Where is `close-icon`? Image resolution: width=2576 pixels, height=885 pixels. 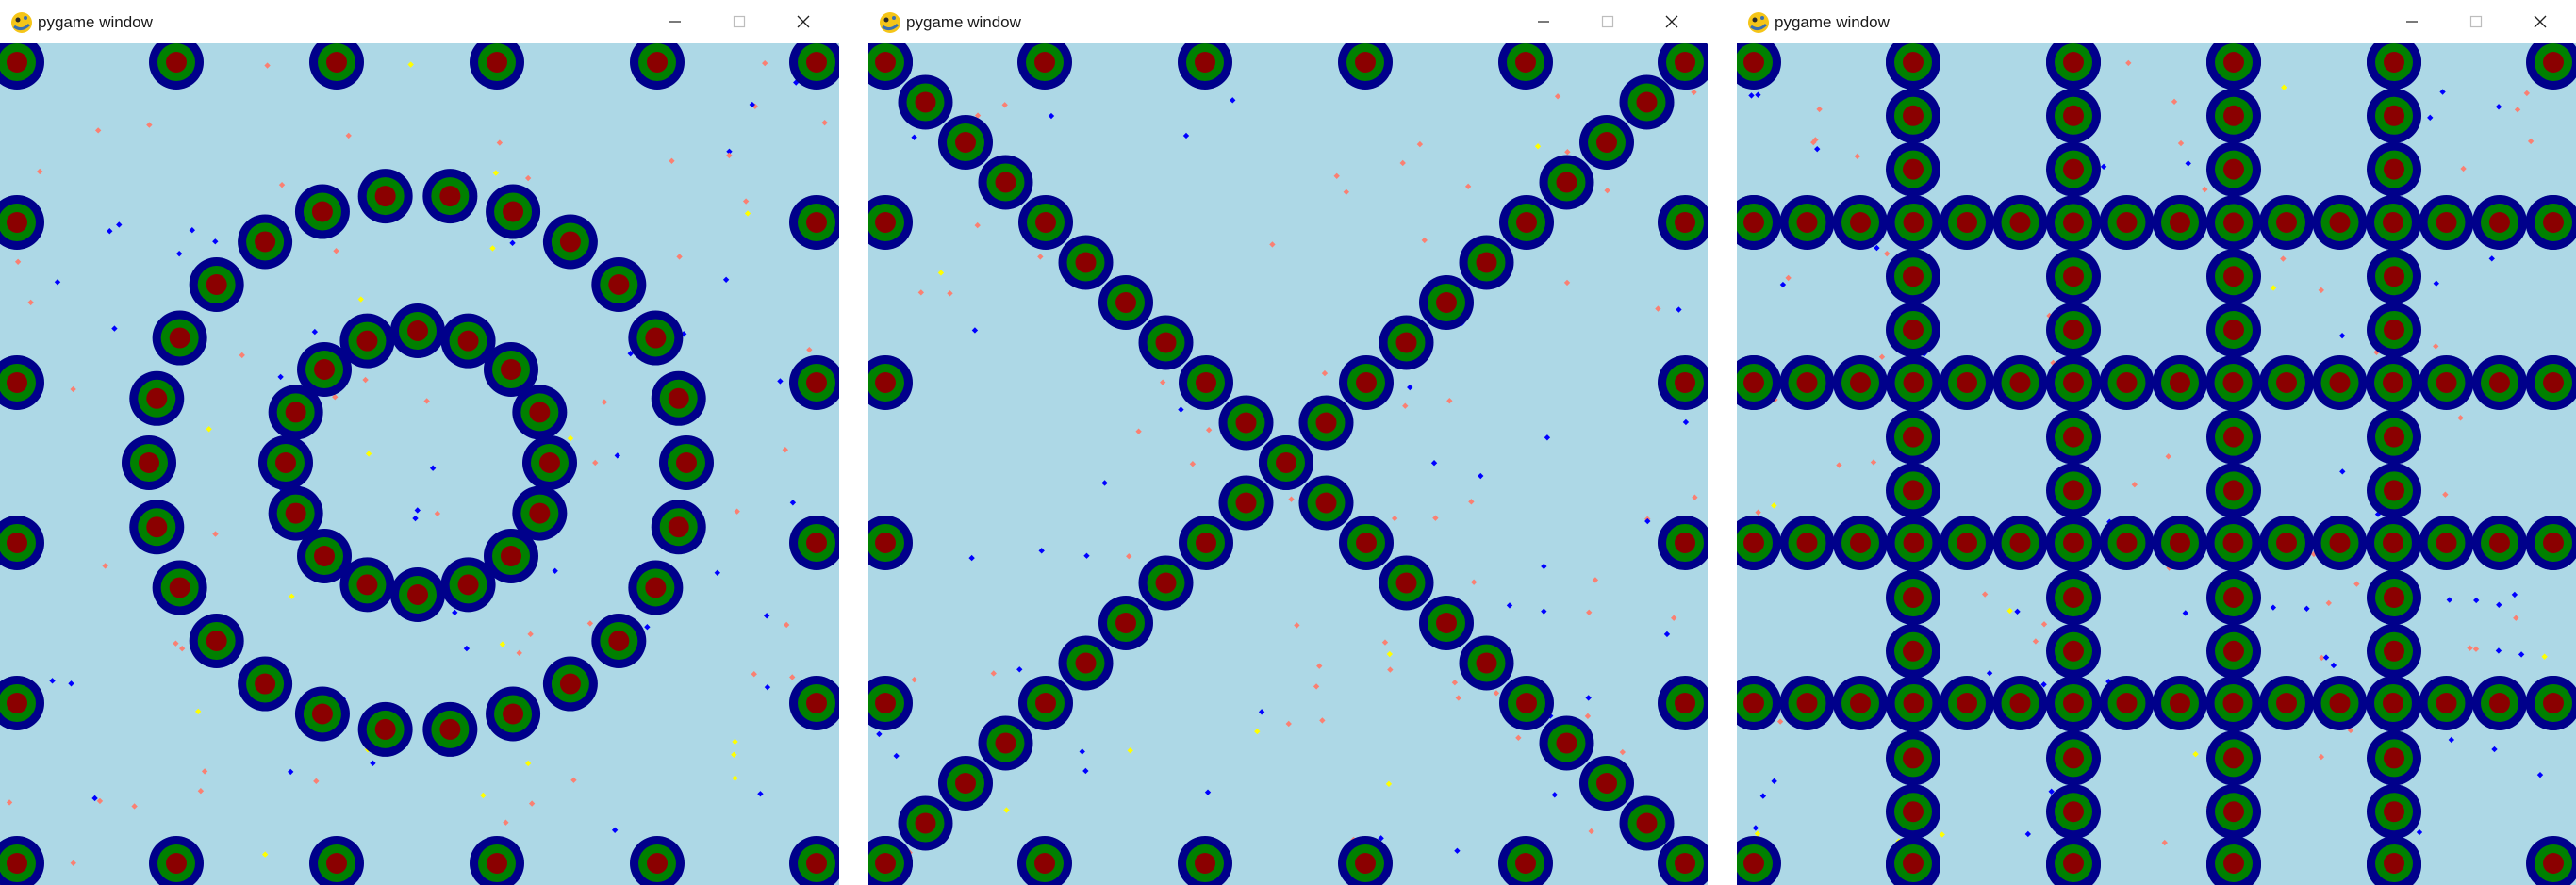 close-icon is located at coordinates (803, 21).